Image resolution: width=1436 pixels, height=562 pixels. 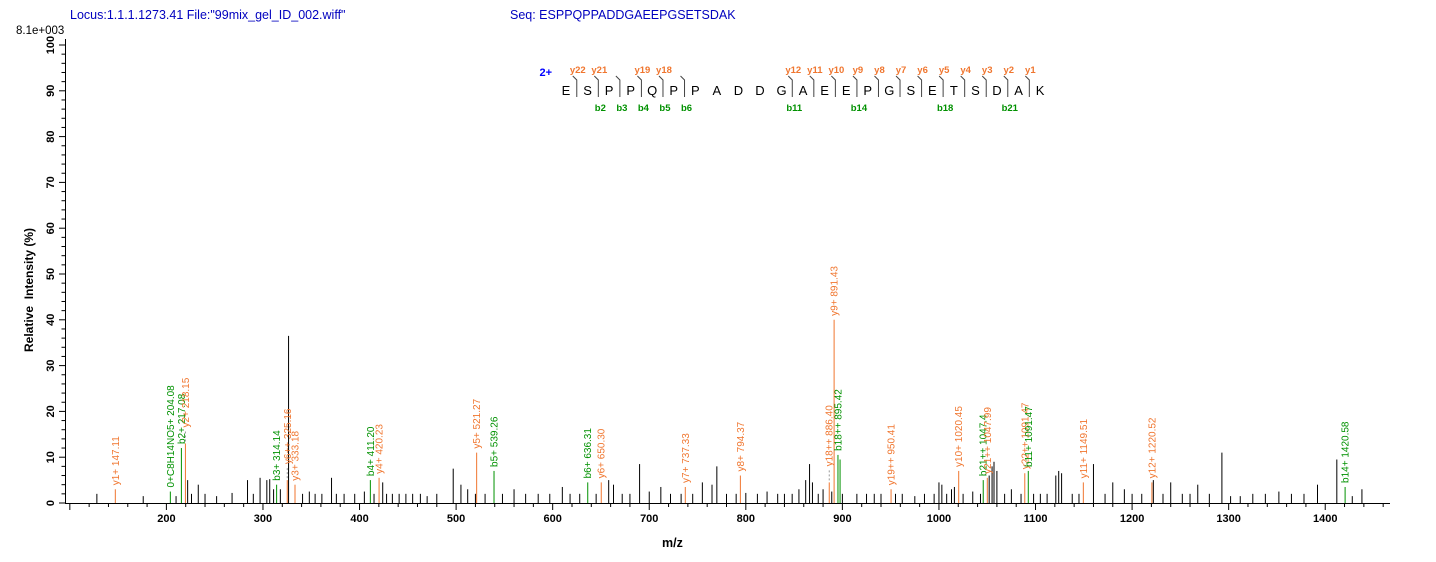 What do you see at coordinates (1084, 449) in the screenshot?
I see `peak-label: y11+ 1149.51` at bounding box center [1084, 449].